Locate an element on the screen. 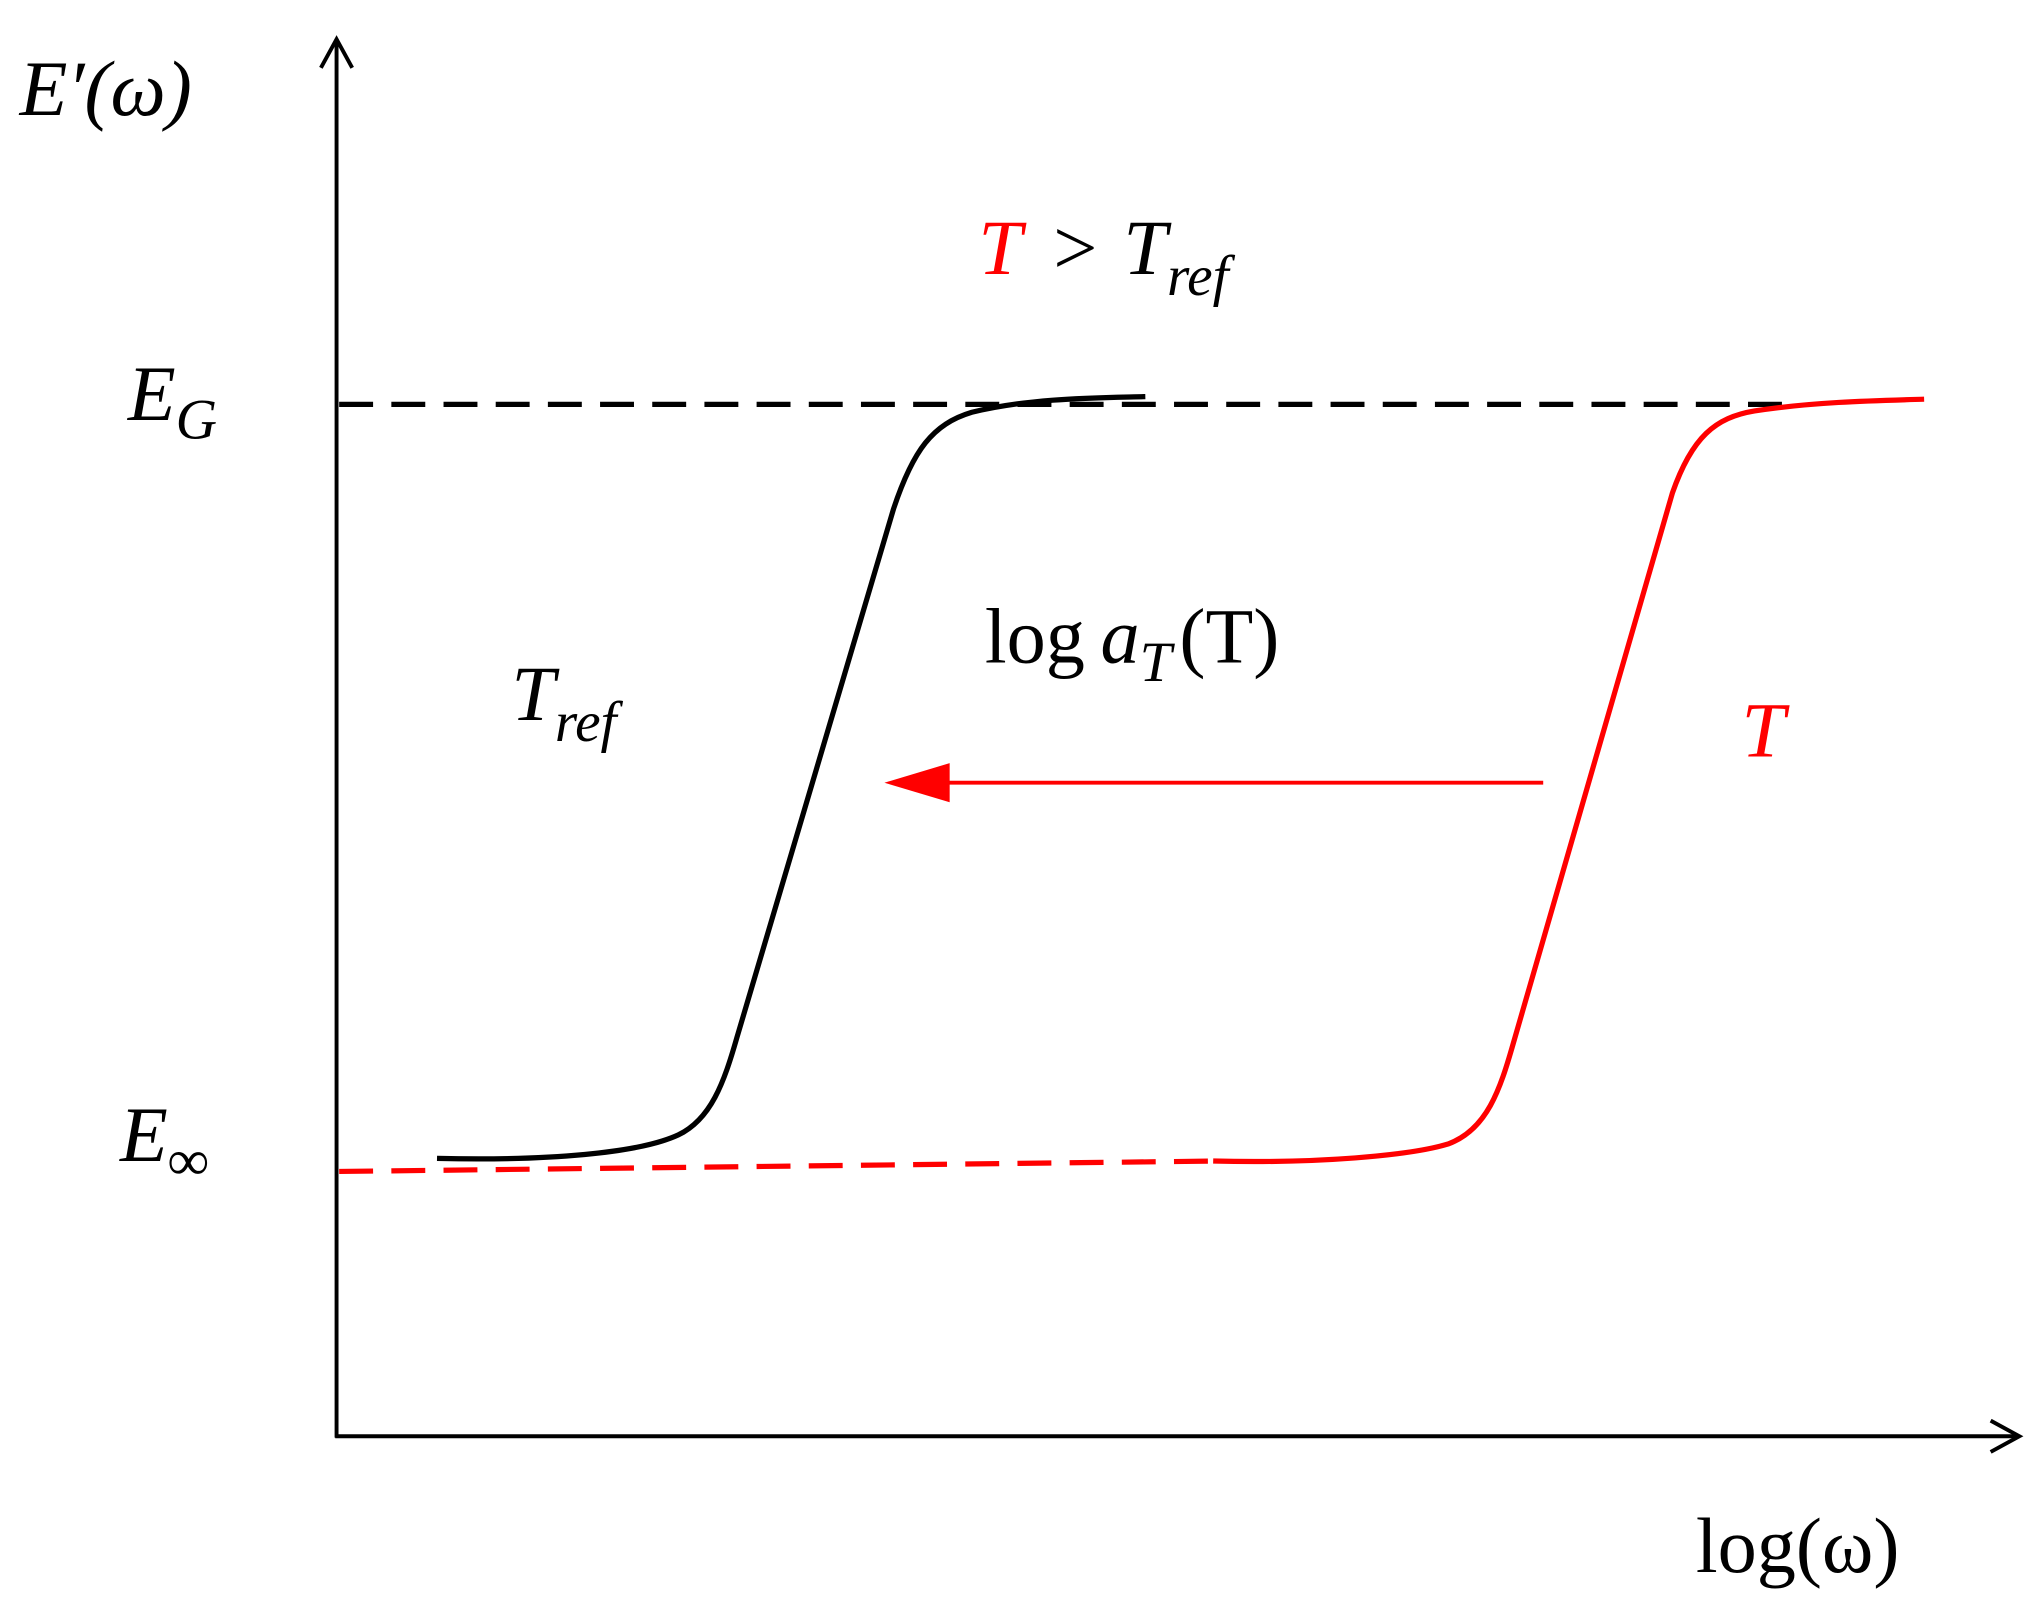 Image resolution: width=2035 pixels, height=1615 pixels. shift-arrow-head is located at coordinates (917, 783).